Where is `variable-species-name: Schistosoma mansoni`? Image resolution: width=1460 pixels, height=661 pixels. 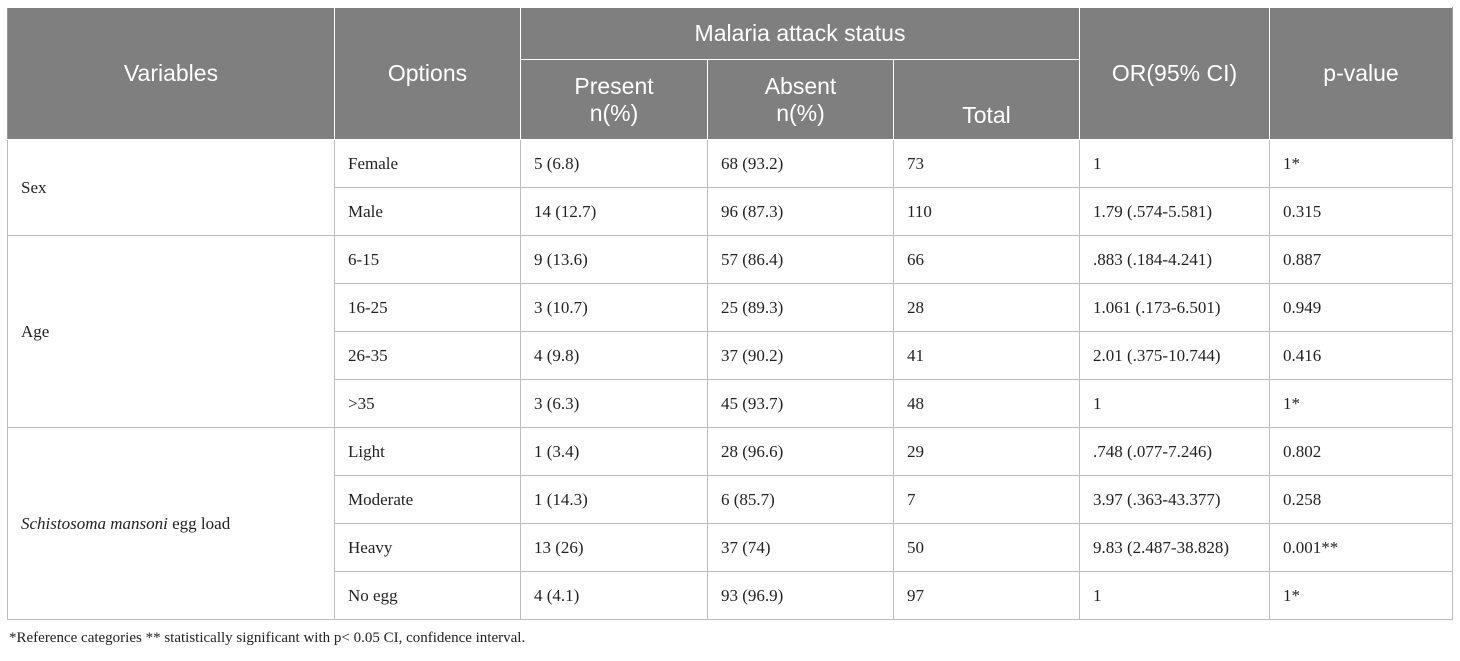
variable-species-name: Schistosoma mansoni is located at coordinates (94, 523).